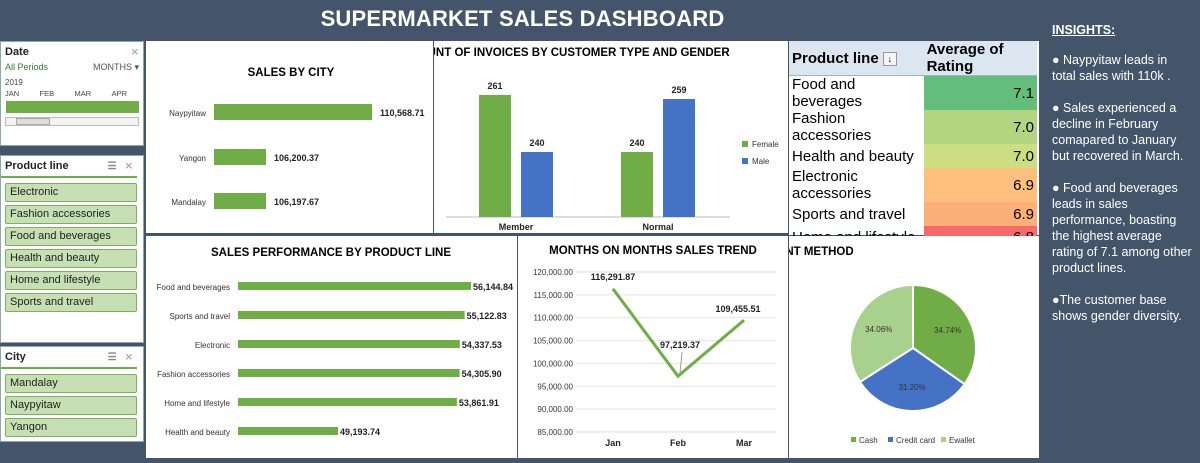 Image resolution: width=1200 pixels, height=463 pixels. Describe the element at coordinates (1084, 30) in the screenshot. I see `insights-heading: INSIGHTS:` at that location.